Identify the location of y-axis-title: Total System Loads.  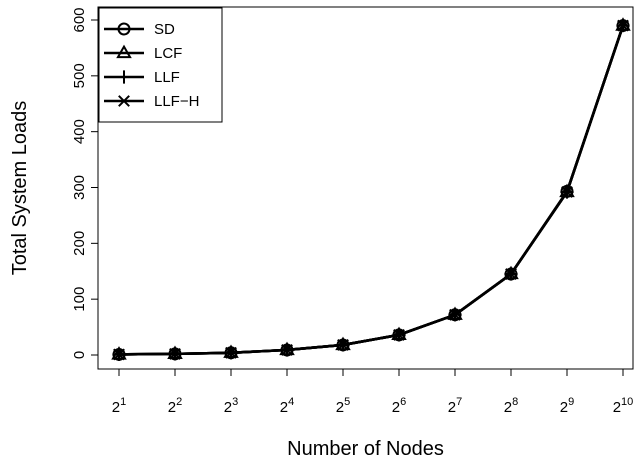
(20, 188).